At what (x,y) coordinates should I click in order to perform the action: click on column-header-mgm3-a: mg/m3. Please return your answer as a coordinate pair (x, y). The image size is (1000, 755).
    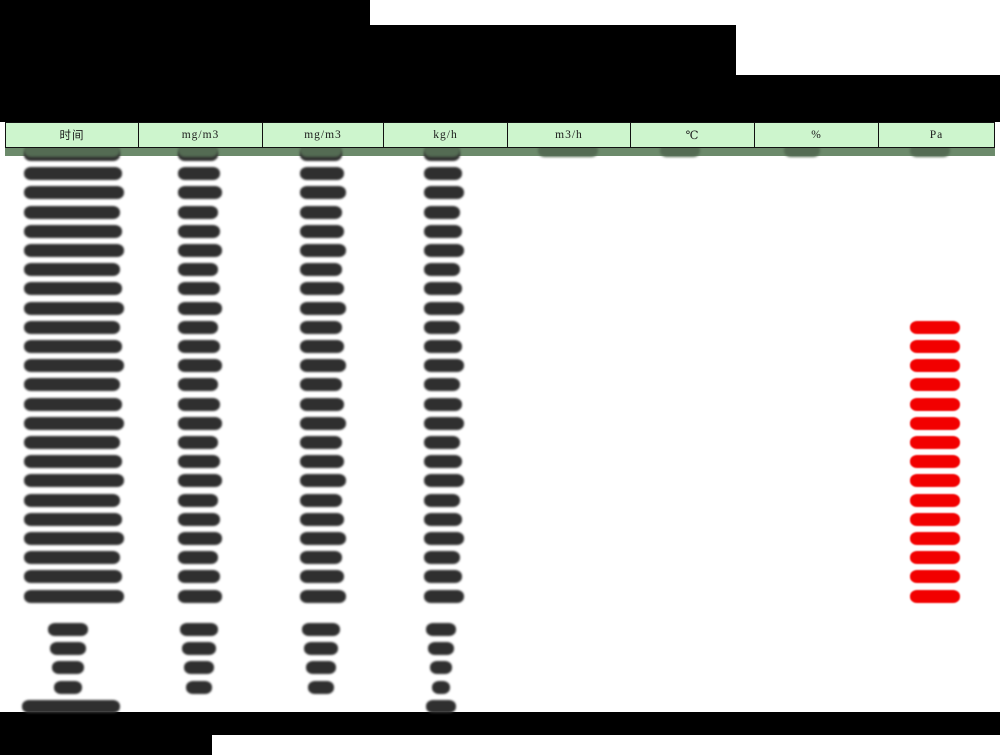
    Looking at the image, I should click on (201, 135).